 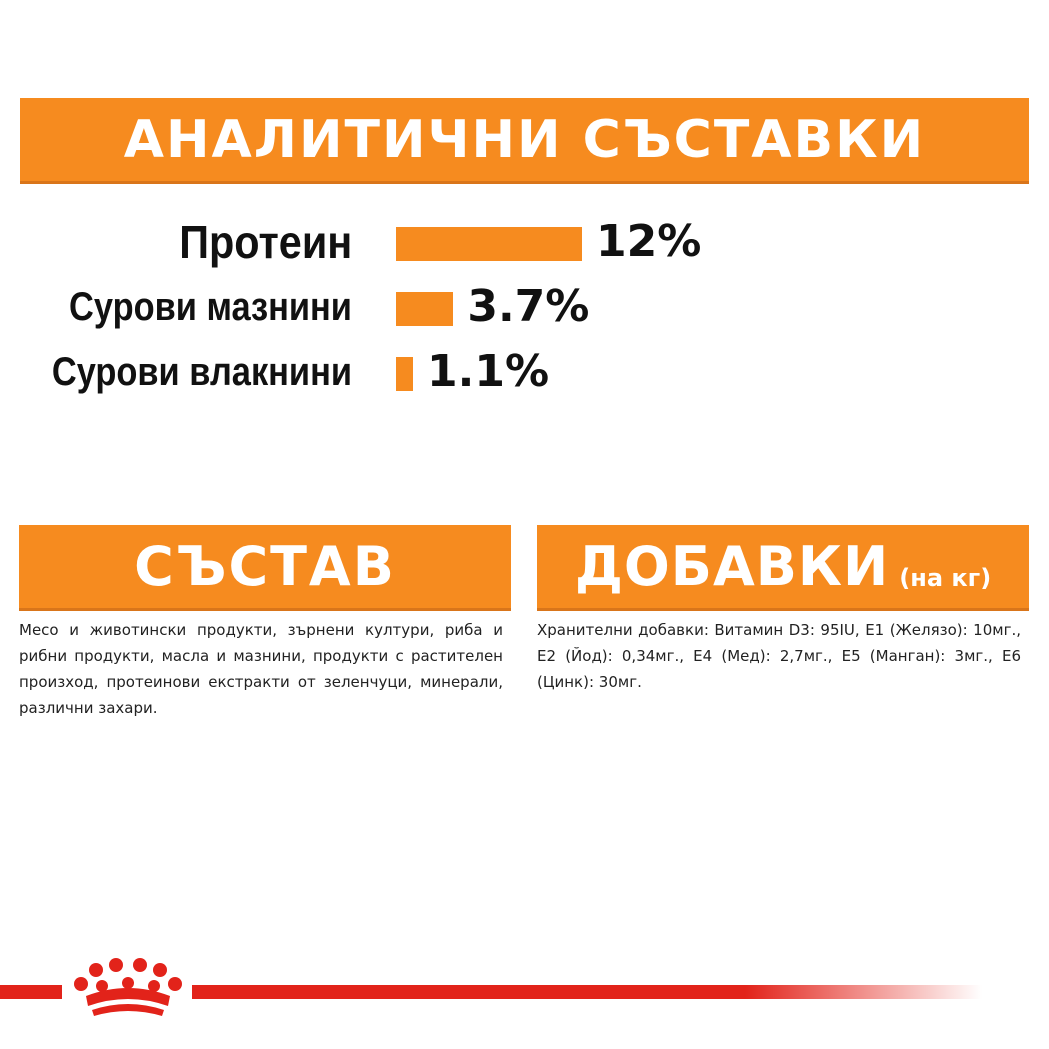 What do you see at coordinates (128, 987) in the screenshot?
I see `crown-icon` at bounding box center [128, 987].